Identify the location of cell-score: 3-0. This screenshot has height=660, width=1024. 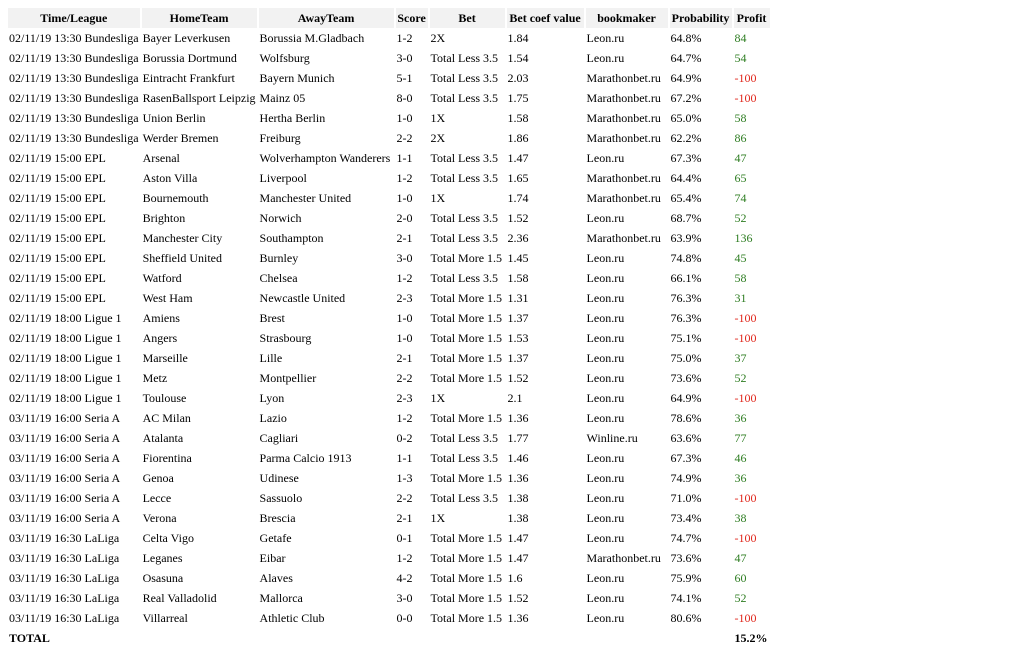
(404, 257).